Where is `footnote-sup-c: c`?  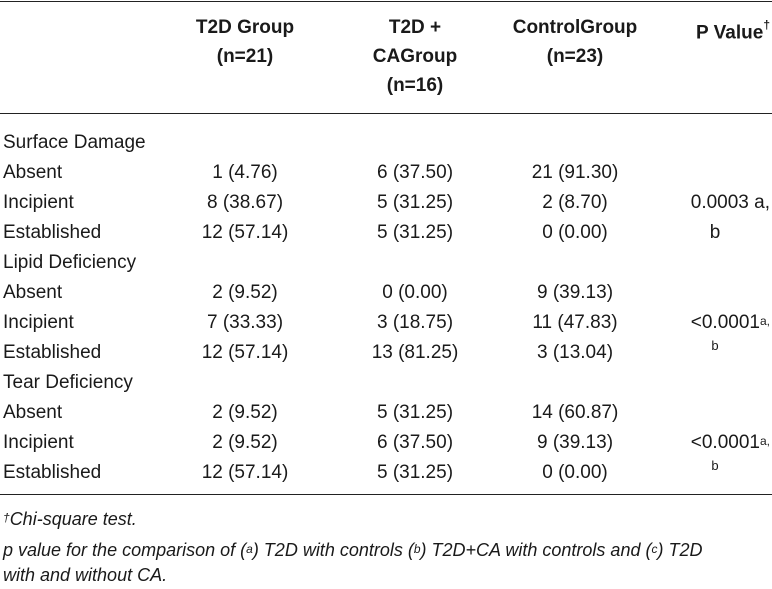
footnote-sup-c: c is located at coordinates (654, 549).